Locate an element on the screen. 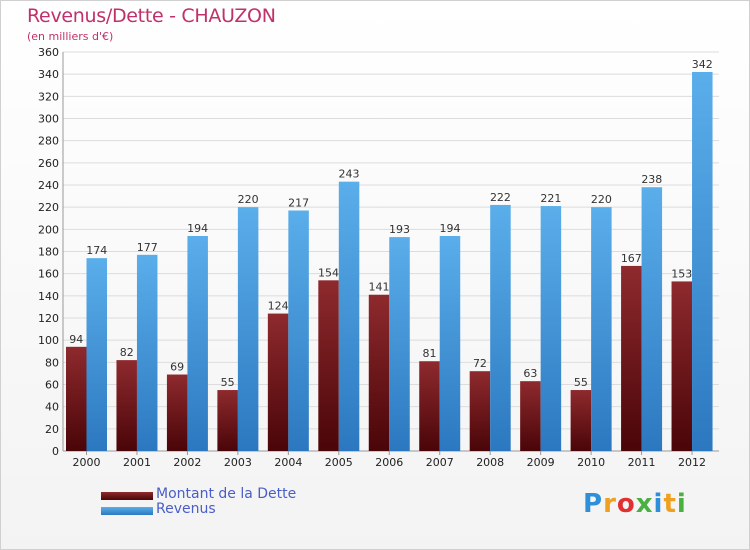 Image resolution: width=750 pixels, height=550 pixels. y-tick-label: 360 is located at coordinates (48, 52).